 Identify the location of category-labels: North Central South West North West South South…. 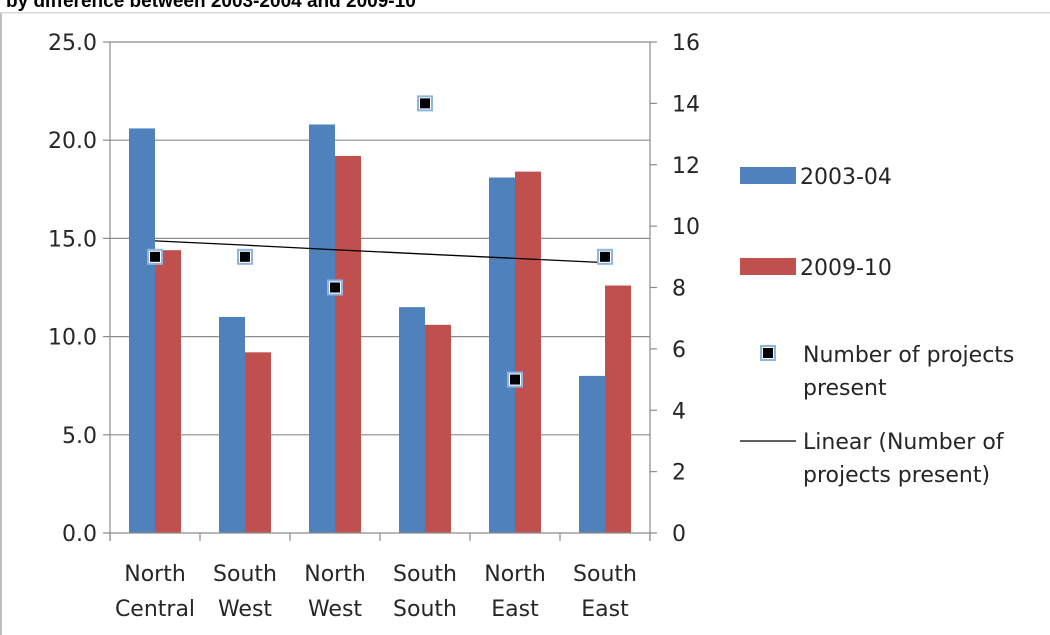
(376, 592).